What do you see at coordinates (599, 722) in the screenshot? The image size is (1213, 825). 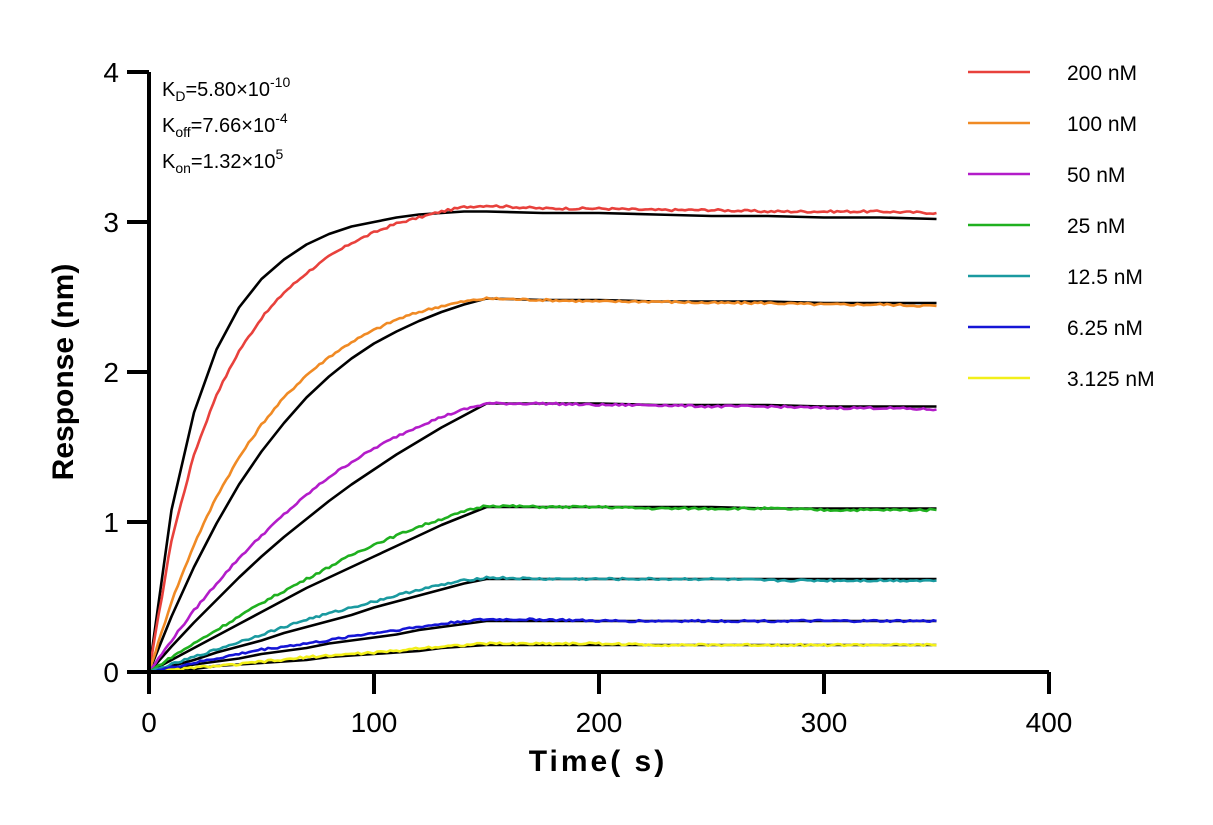 I see `x-tick-label: 200` at bounding box center [599, 722].